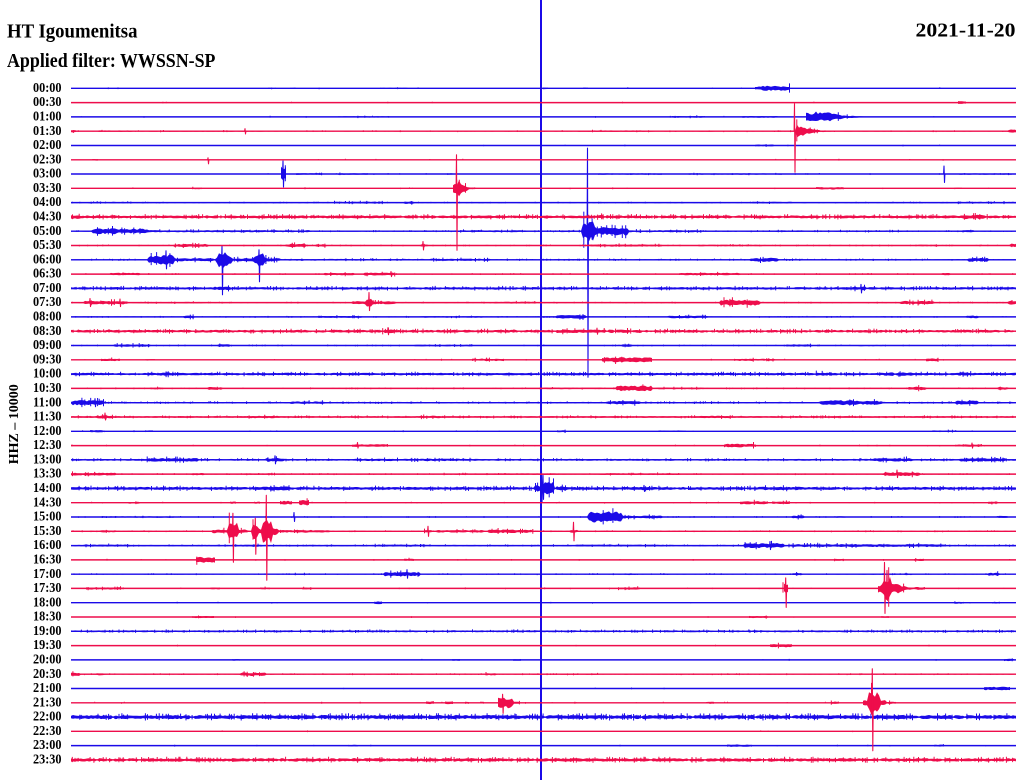 The image size is (1024, 780). I want to click on svg-text: 06:30, so click(47, 273).